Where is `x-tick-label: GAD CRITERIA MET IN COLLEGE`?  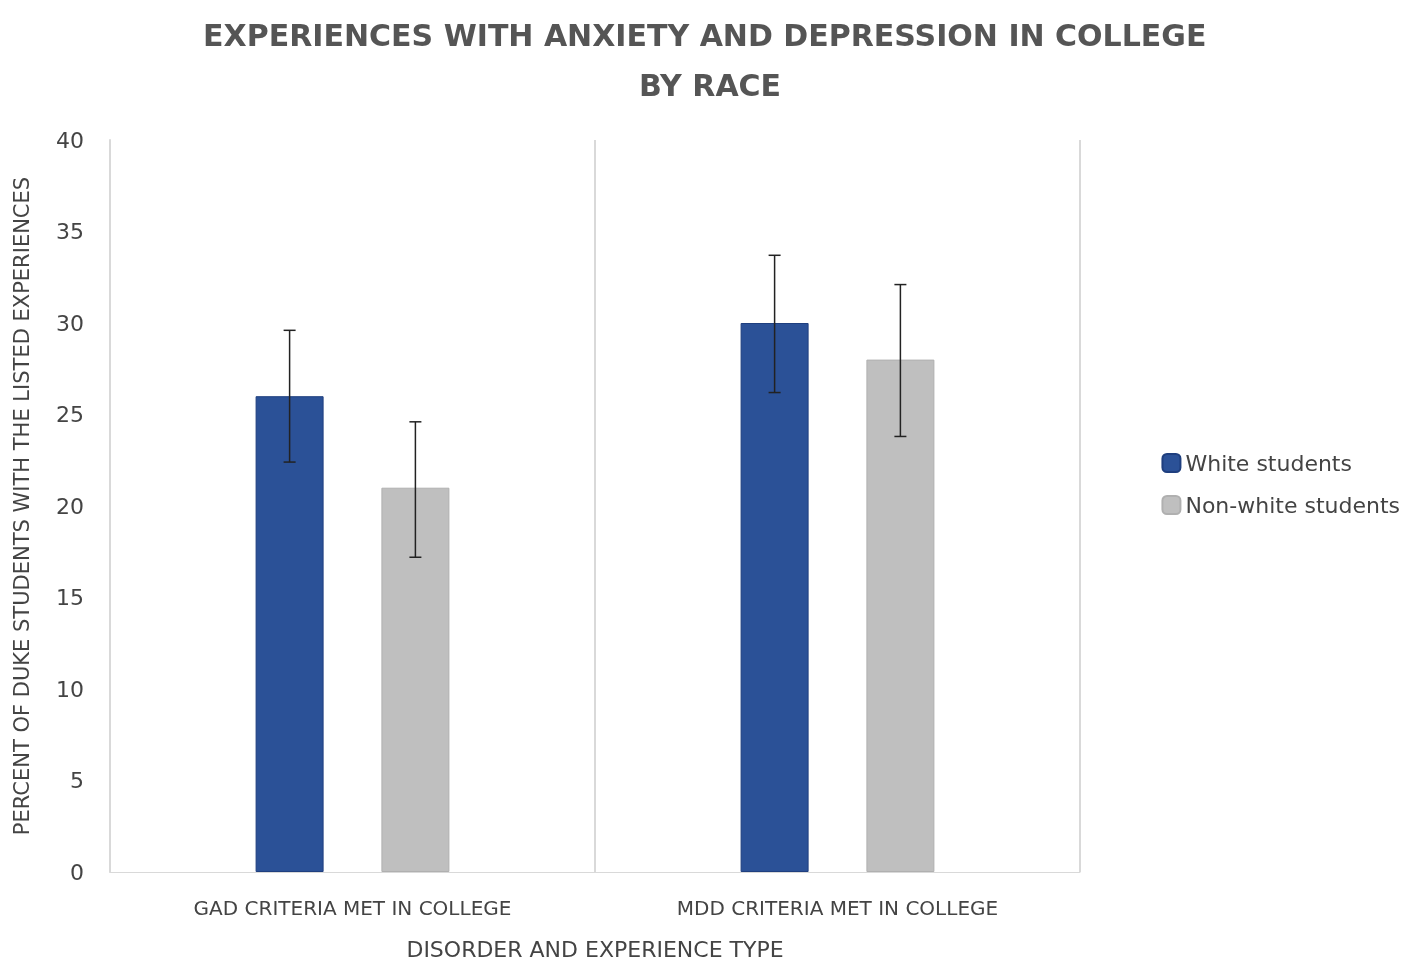
x-tick-label: GAD CRITERIA MET IN COLLEGE is located at coordinates (352, 908).